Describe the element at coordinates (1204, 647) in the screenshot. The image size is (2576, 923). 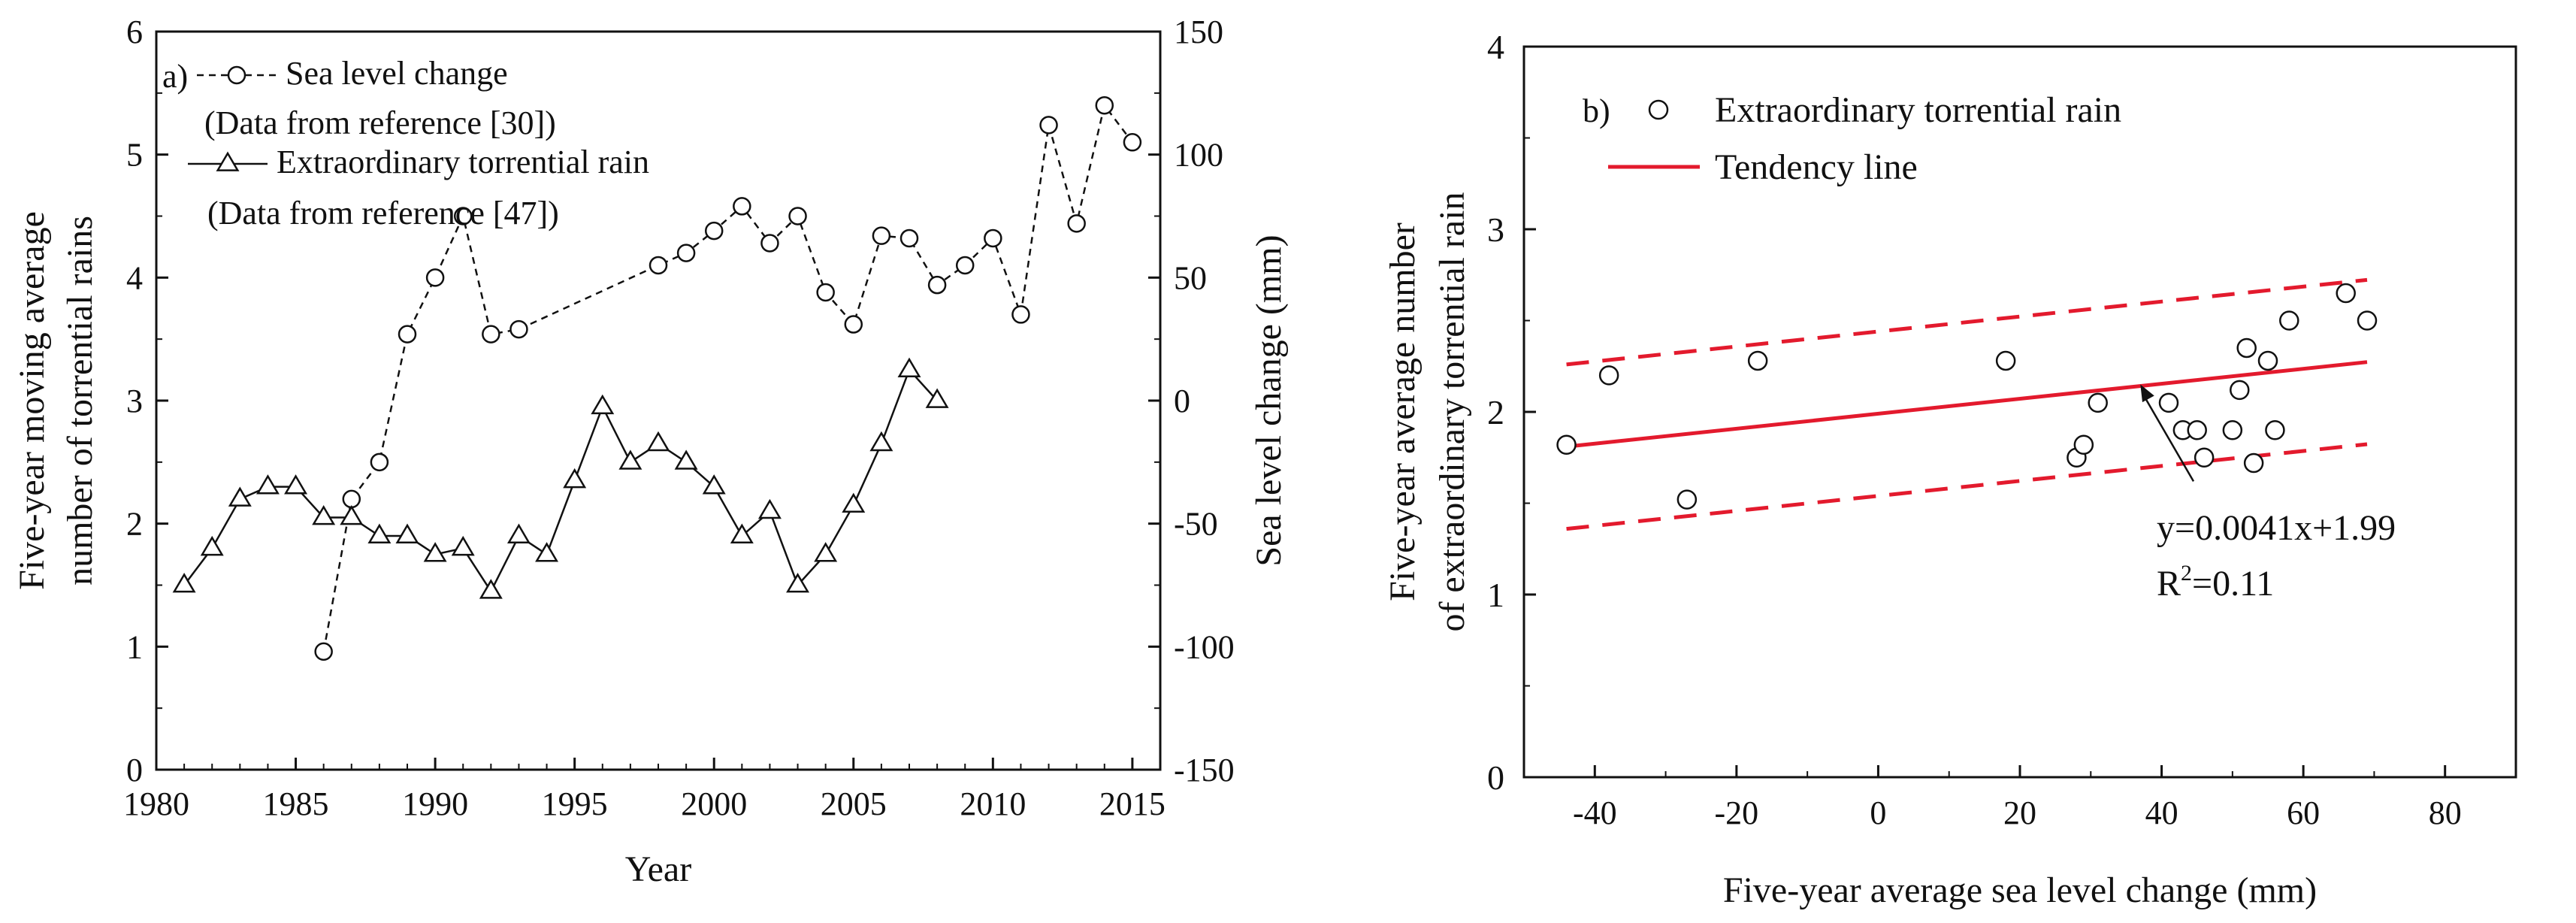
I see `right-y-tick-label: -100` at that location.